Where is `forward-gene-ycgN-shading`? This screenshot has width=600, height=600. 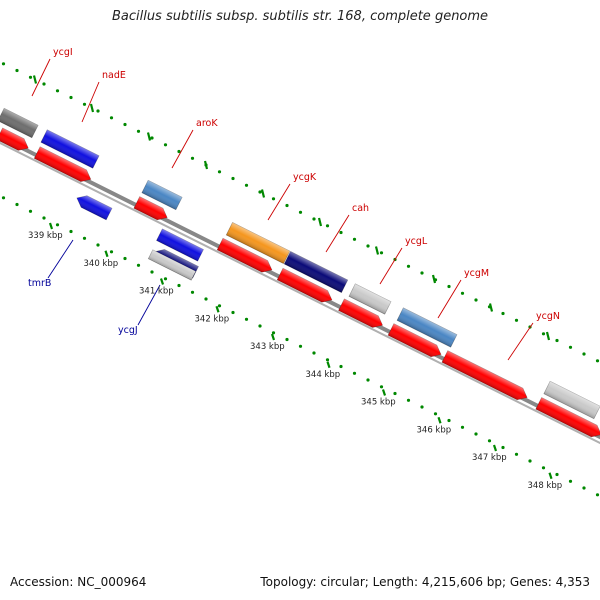
forward-gene-ycgN-shading is located at coordinates (571, 400).